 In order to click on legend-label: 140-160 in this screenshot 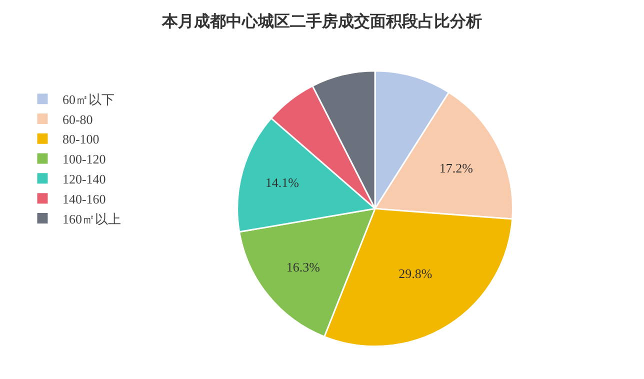, I will do `click(84, 198)`.